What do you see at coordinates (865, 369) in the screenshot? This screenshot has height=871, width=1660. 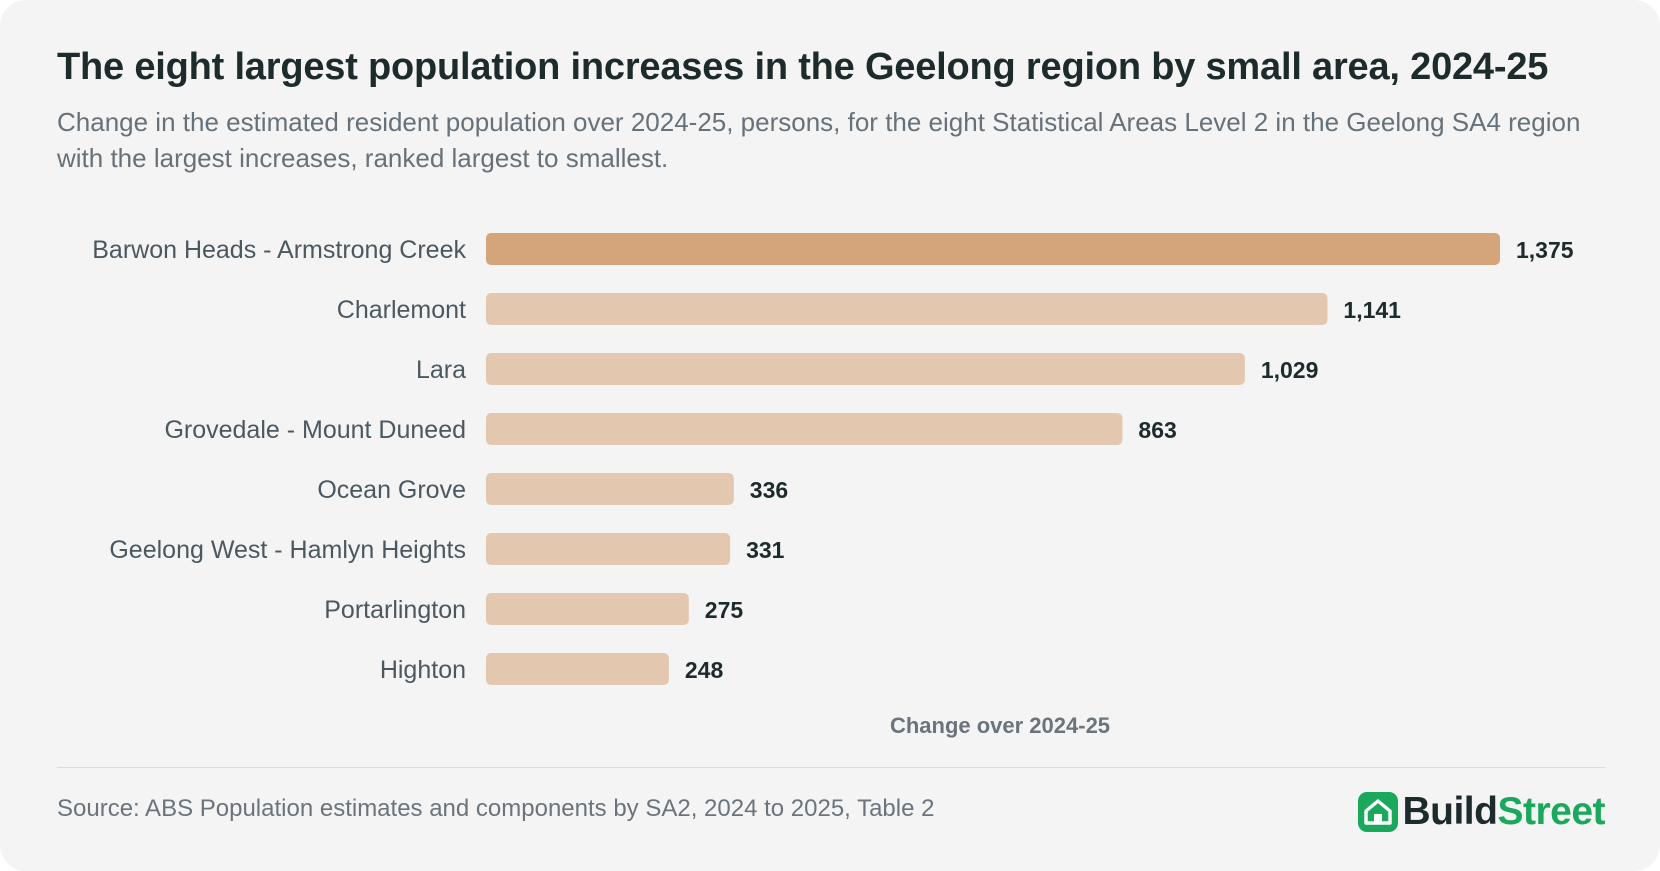 I see `bar-lara` at bounding box center [865, 369].